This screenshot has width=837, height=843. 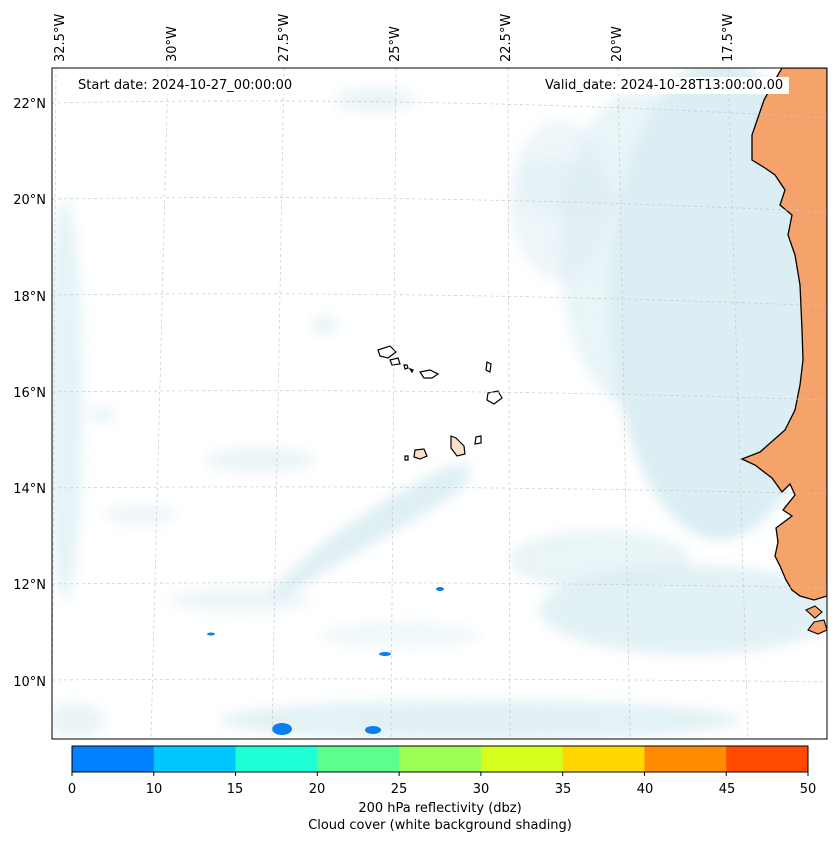 What do you see at coordinates (440, 808) in the screenshot?
I see `colorbar-label: 200 hPa reflectivity (dbz)` at bounding box center [440, 808].